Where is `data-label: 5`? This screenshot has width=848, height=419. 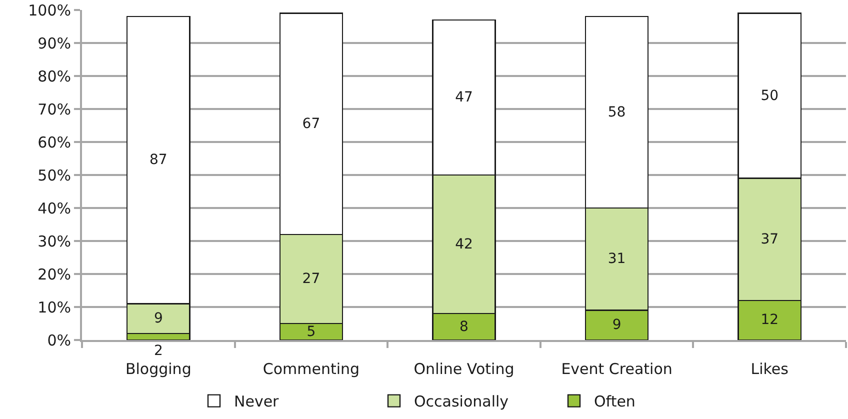
data-label: 5 is located at coordinates (311, 332).